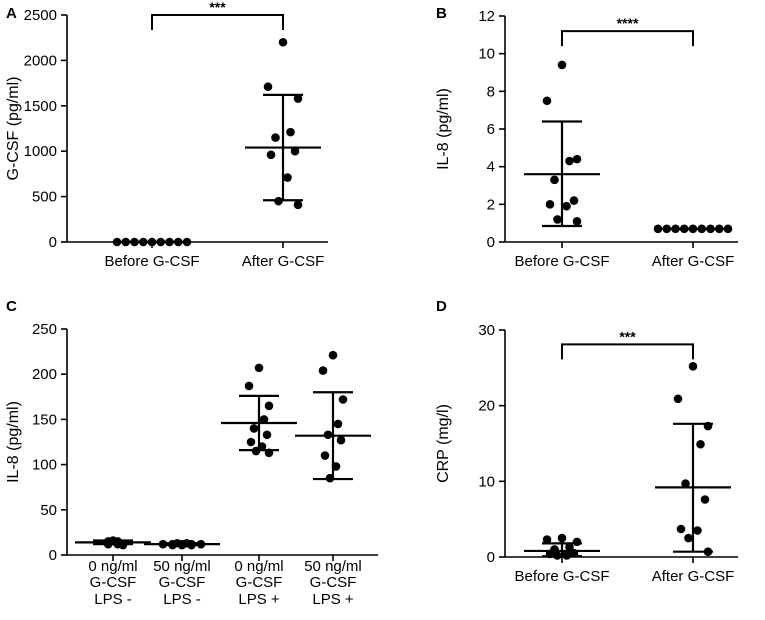  I want to click on y-tick-label: 6, so click(491, 129).